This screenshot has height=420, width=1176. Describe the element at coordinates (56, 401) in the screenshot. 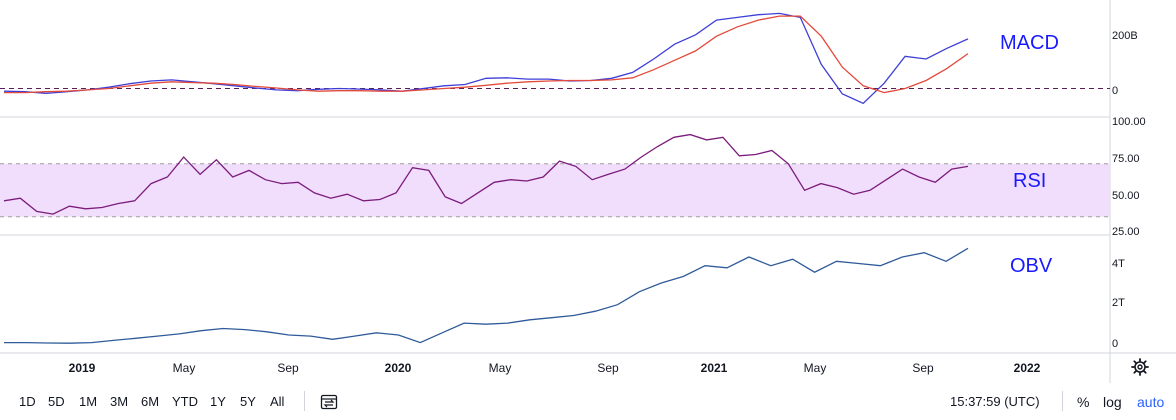

I see `timeframe-5d-button: 5D` at that location.